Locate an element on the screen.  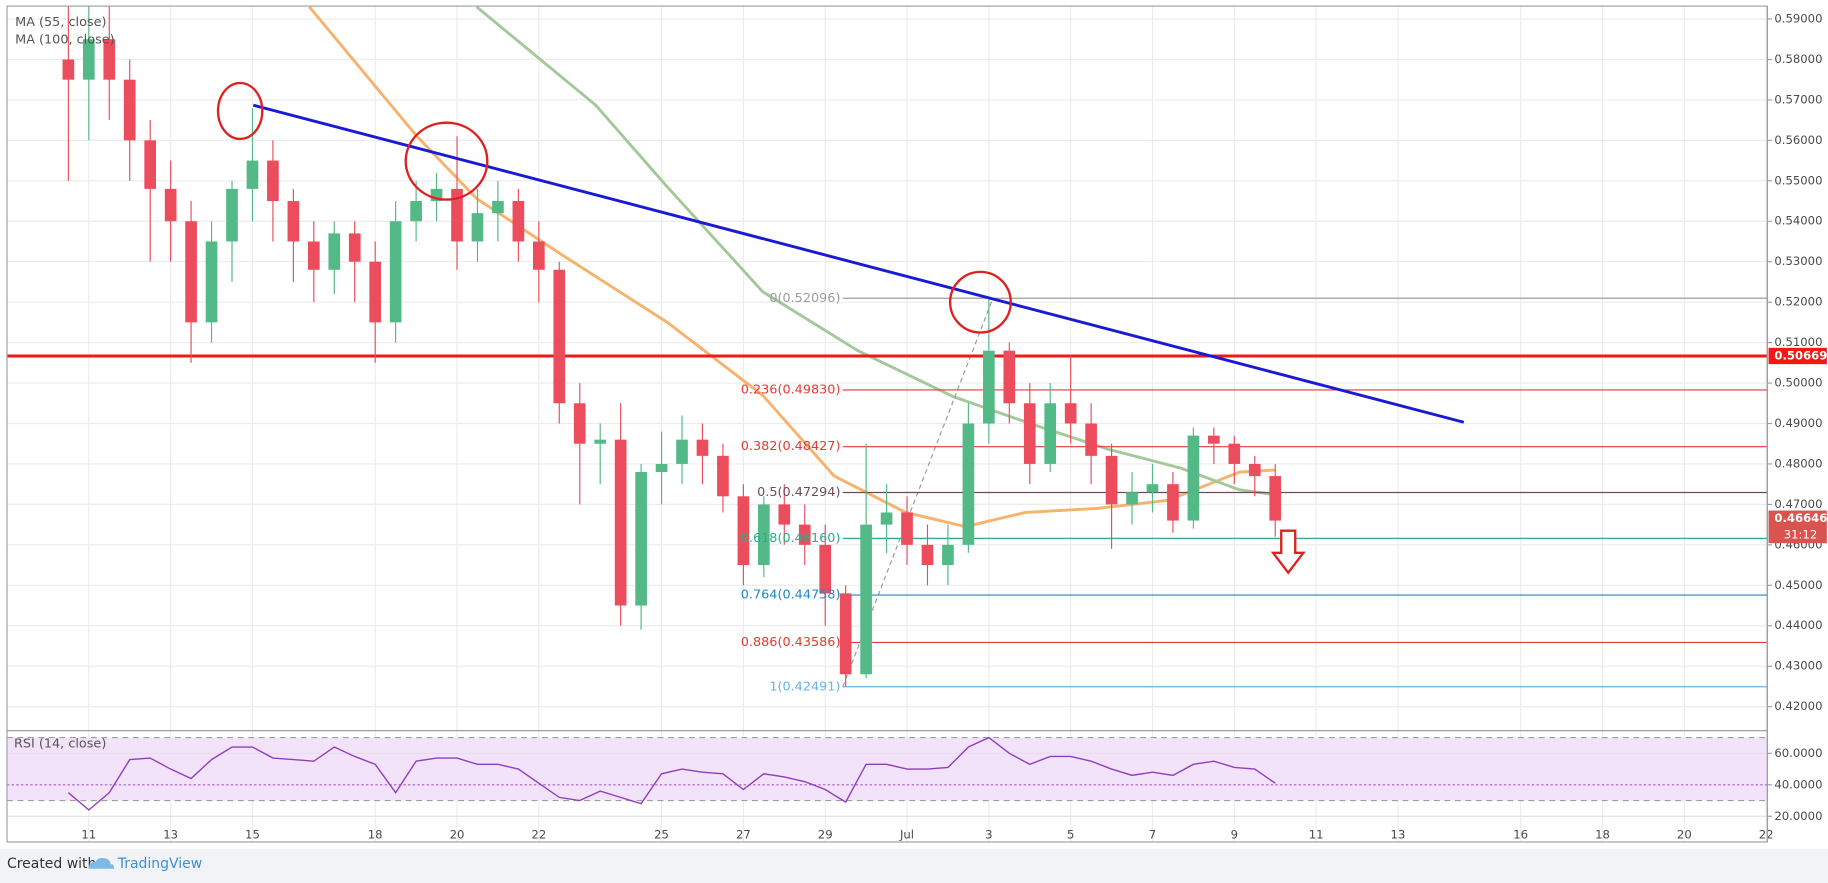
x-tick-label: 27 is located at coordinates (743, 834).